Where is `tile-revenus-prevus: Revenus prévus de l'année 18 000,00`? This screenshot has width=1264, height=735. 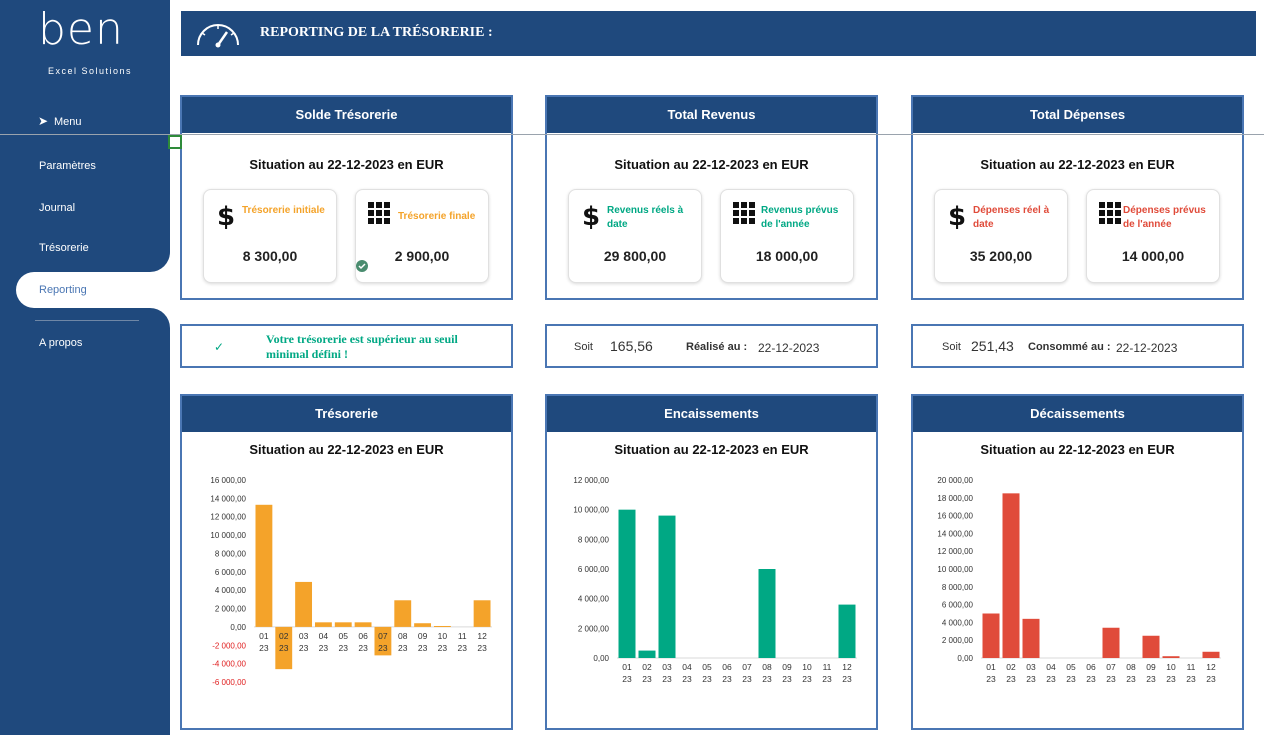
tile-revenus-prevus: Revenus prévus de l'année 18 000,00 is located at coordinates (787, 236).